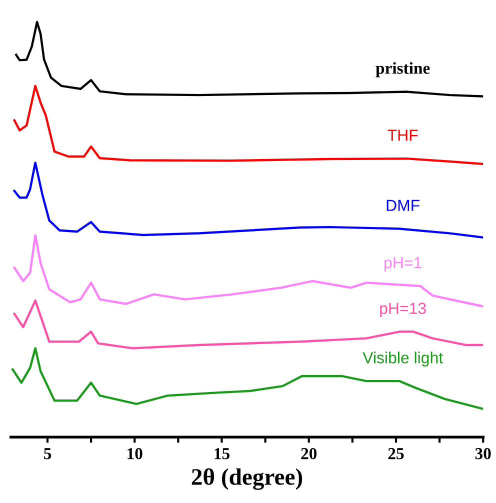 The width and height of the screenshot is (496, 503). Describe the element at coordinates (403, 135) in the screenshot. I see `series-label: THF` at that location.